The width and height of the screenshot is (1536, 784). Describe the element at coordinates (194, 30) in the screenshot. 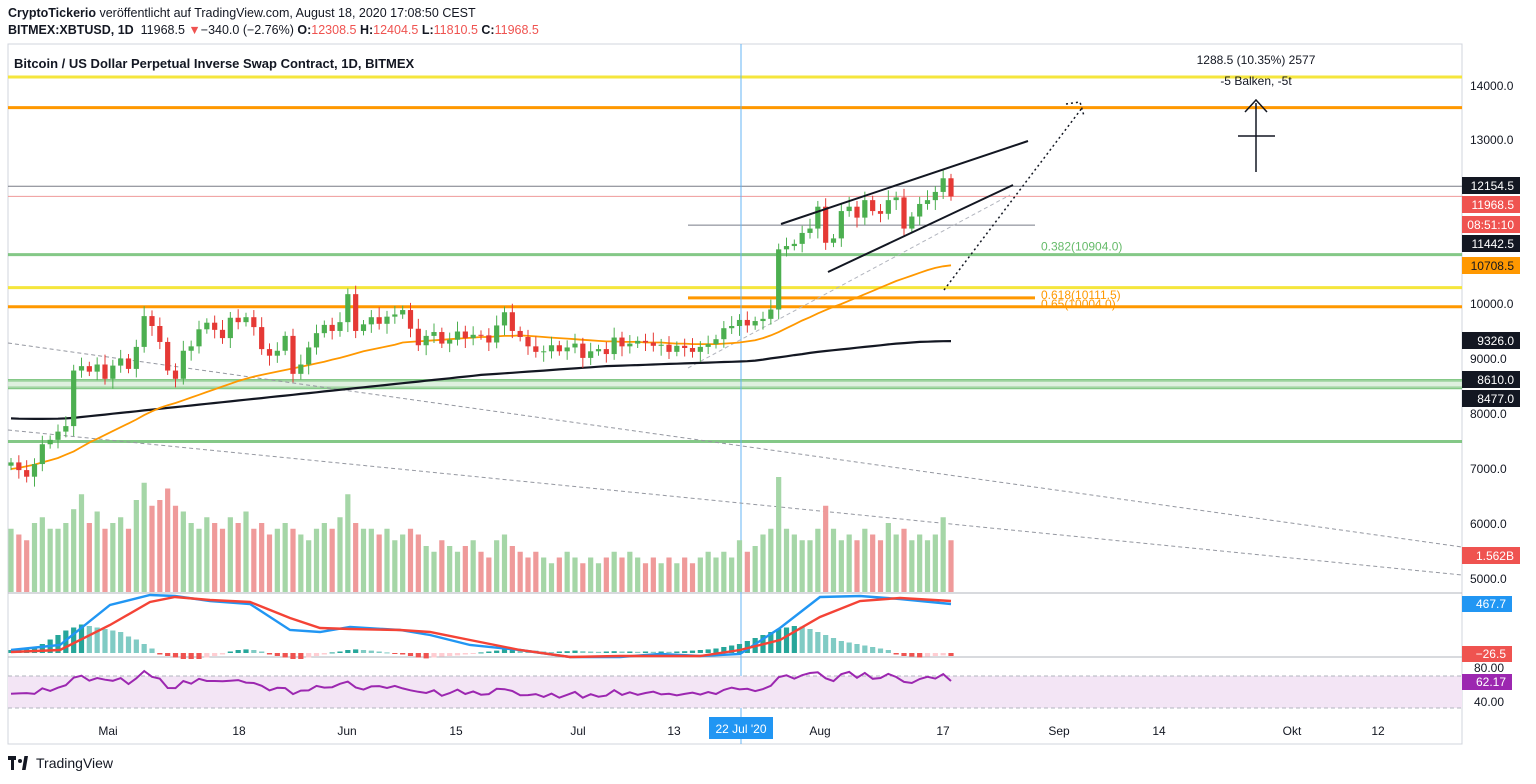

I see `down-arrow-icon: ▼` at that location.